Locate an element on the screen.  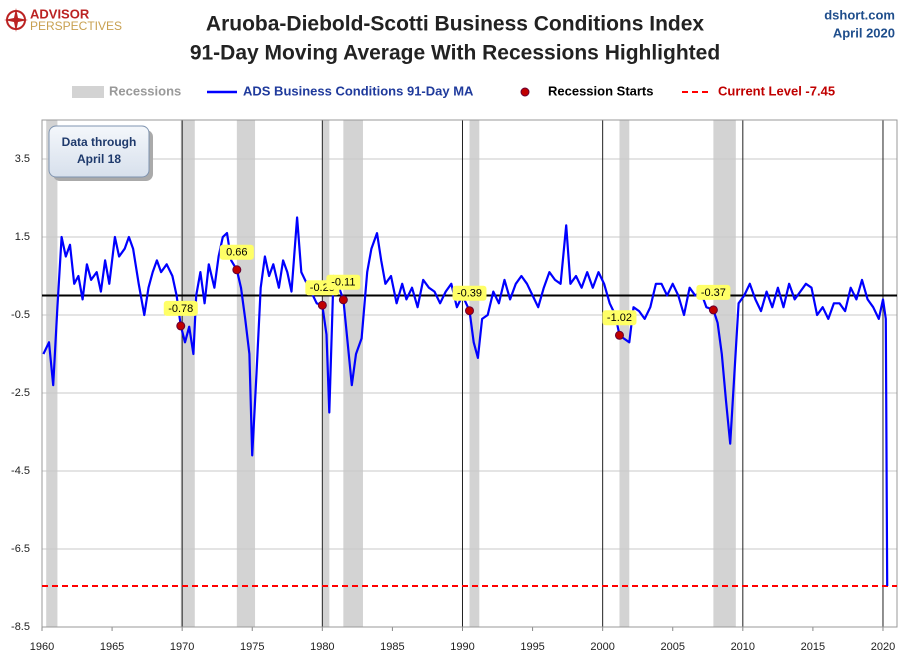
legend-label: ADS Business Conditions 91-Day MA is located at coordinates (358, 90).